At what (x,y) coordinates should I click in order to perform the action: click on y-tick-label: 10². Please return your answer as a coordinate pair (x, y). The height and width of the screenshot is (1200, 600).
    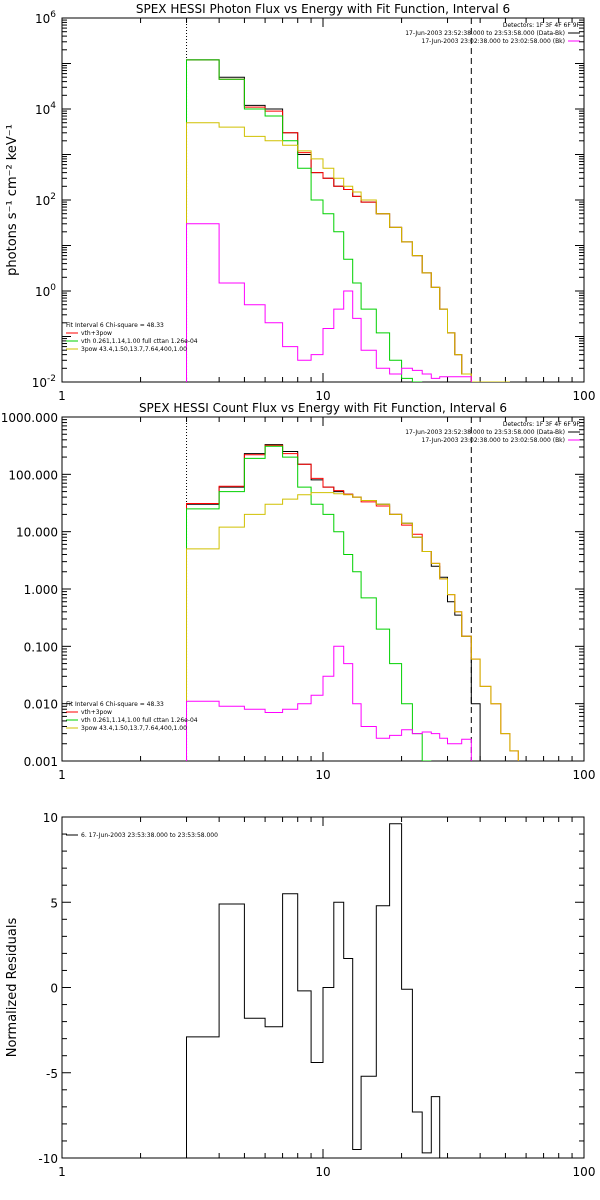
    Looking at the image, I should click on (45, 200).